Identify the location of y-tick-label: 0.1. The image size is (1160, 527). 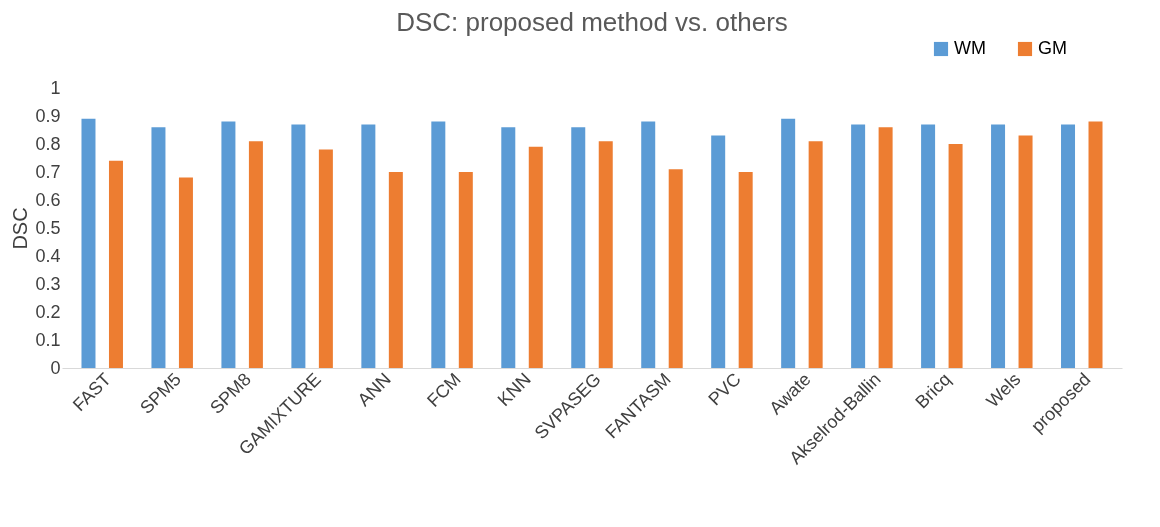
(48, 339).